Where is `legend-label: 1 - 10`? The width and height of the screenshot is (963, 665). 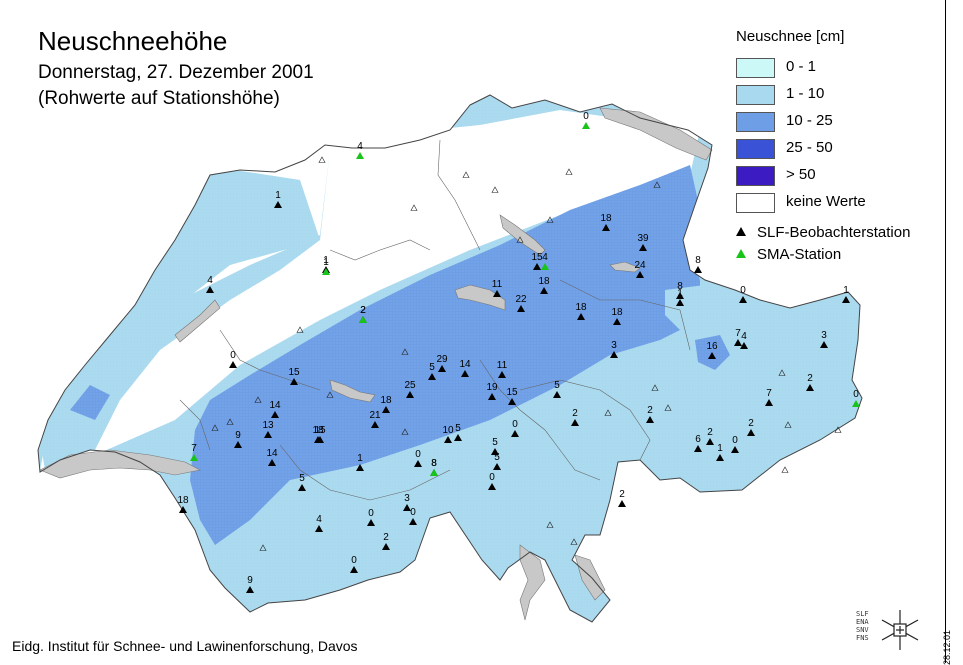 legend-label: 1 - 10 is located at coordinates (805, 93).